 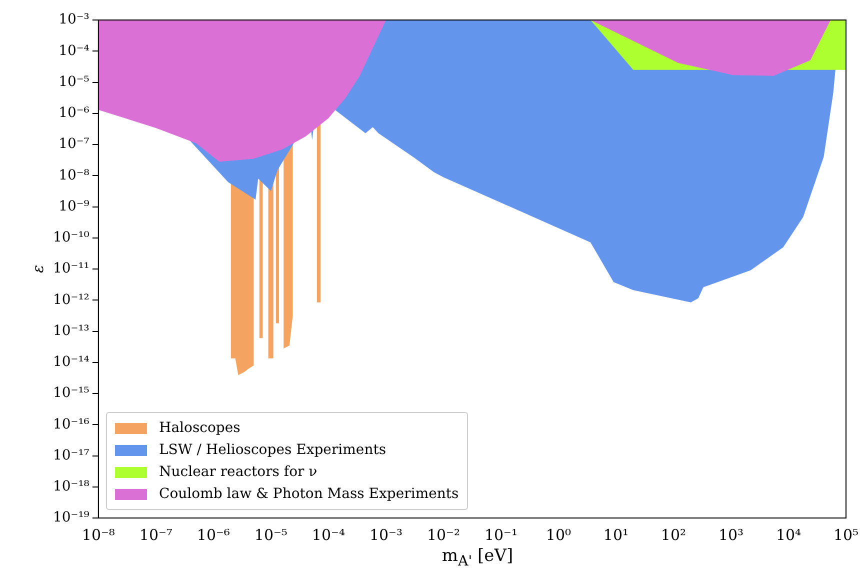 What do you see at coordinates (501, 535) in the screenshot?
I see `x-tick-label: 10⁻¹` at bounding box center [501, 535].